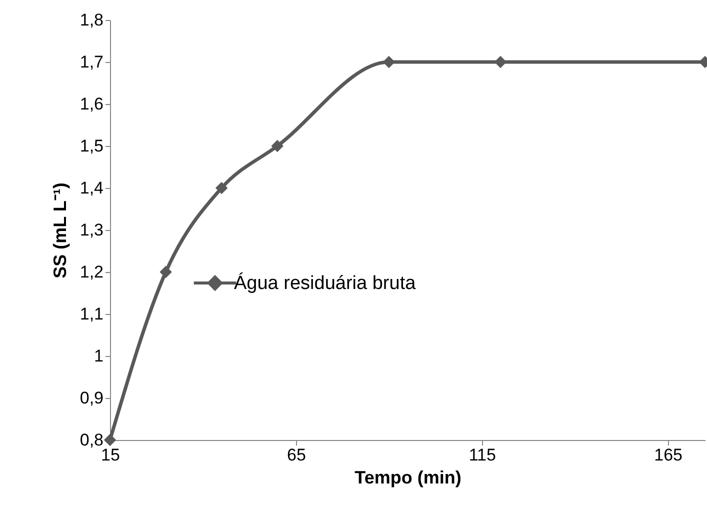 The image size is (707, 525). I want to click on x-tick-label: 115, so click(482, 455).